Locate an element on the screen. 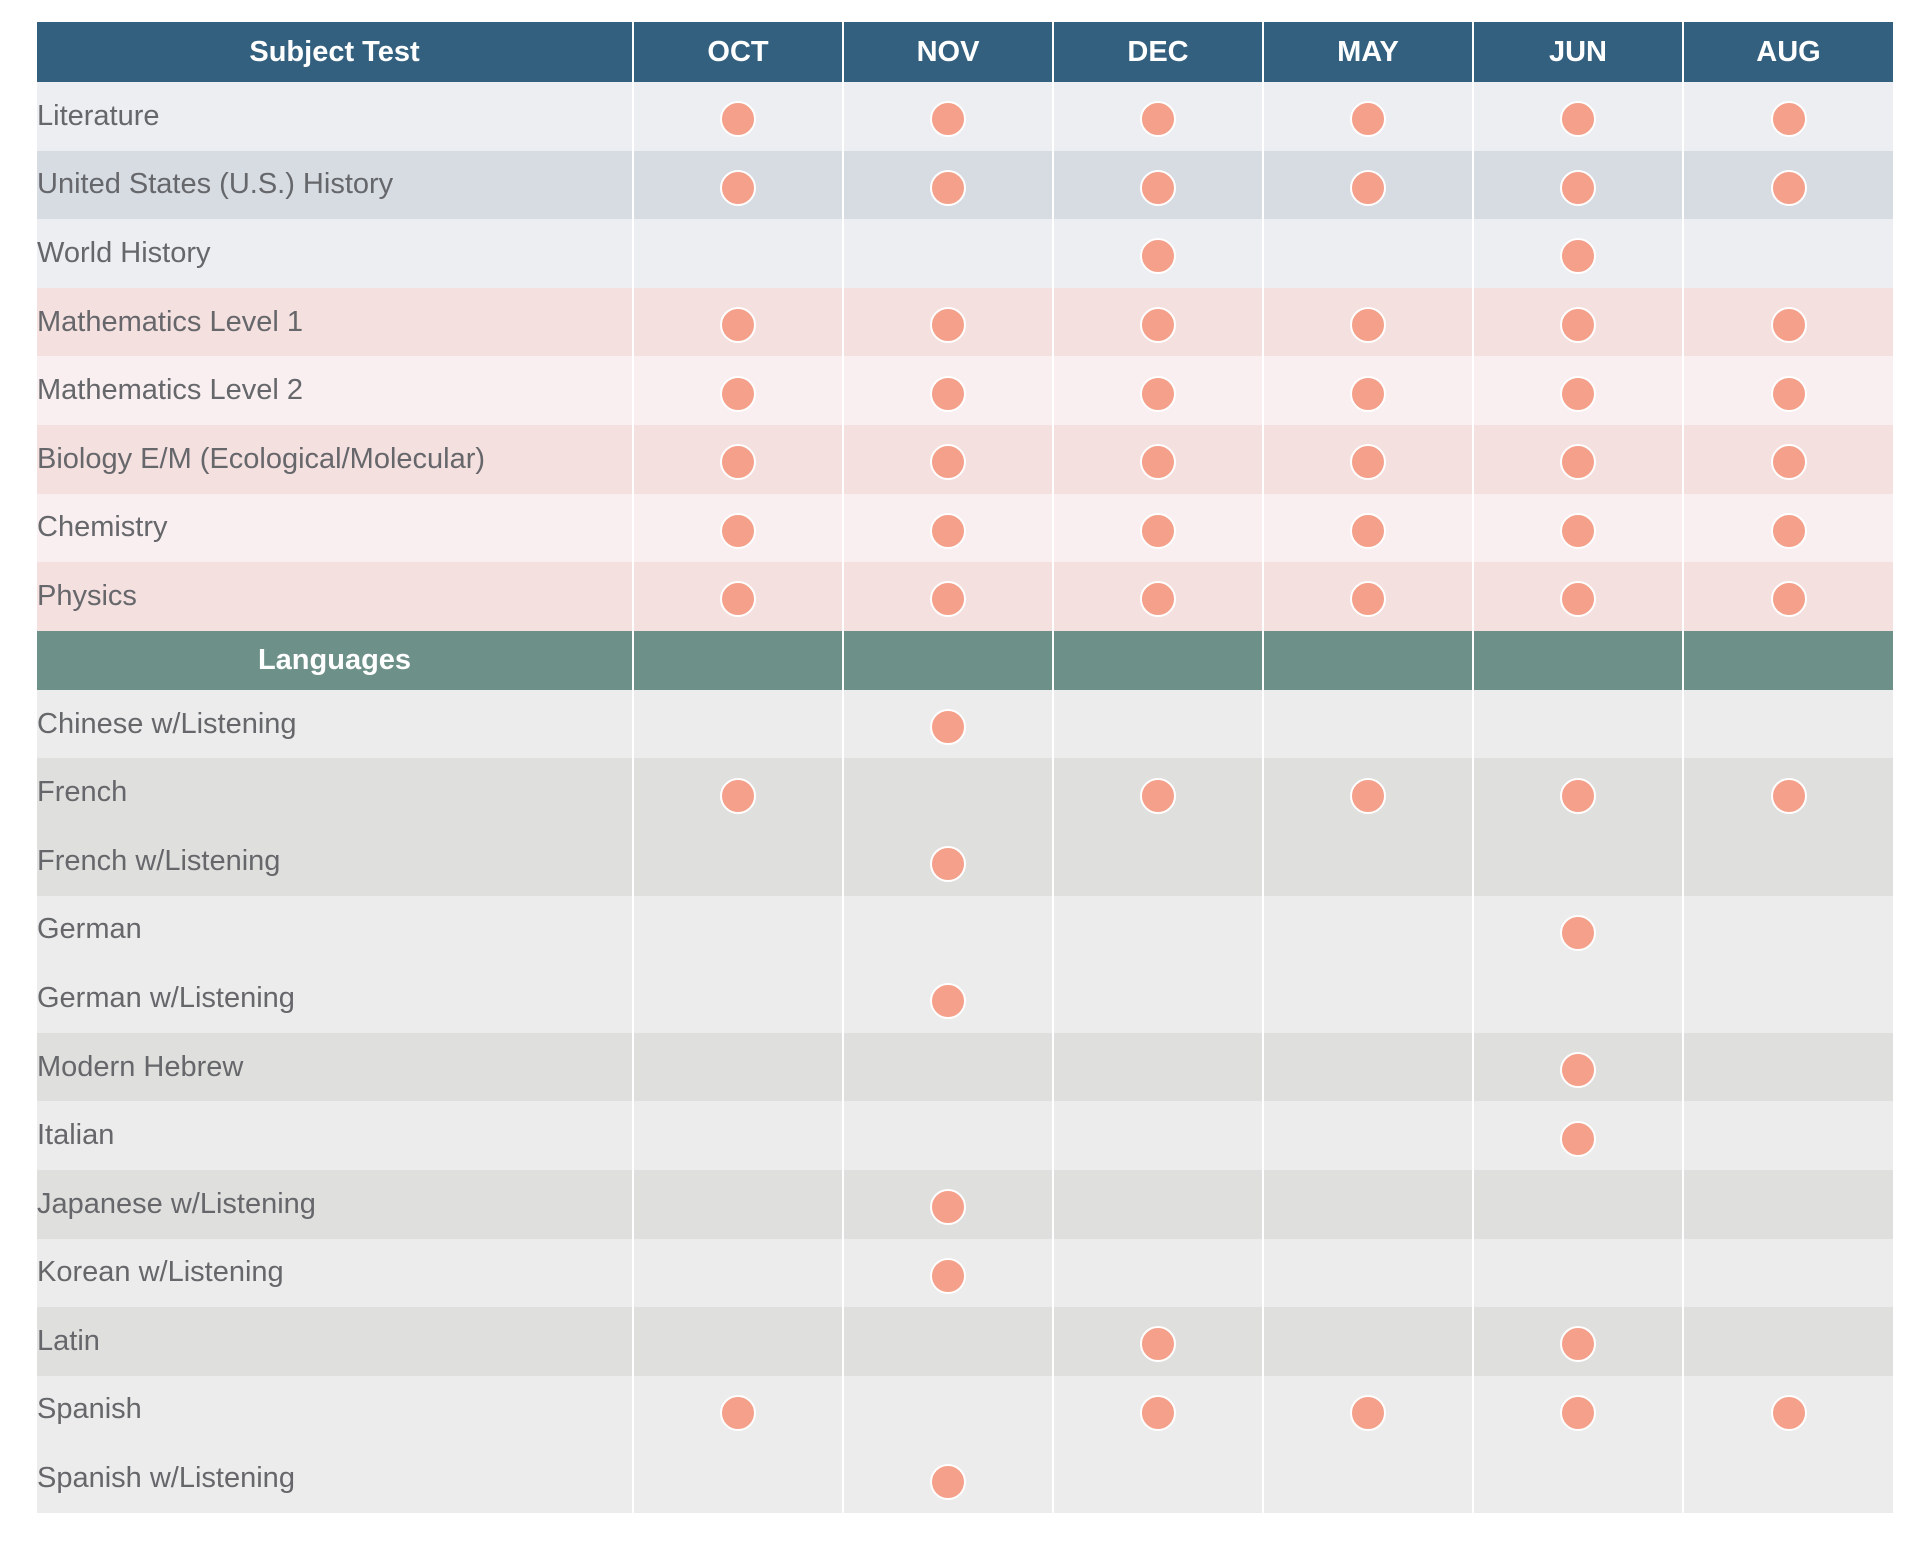  table-row: Spanish w/Listening is located at coordinates (965, 1478).